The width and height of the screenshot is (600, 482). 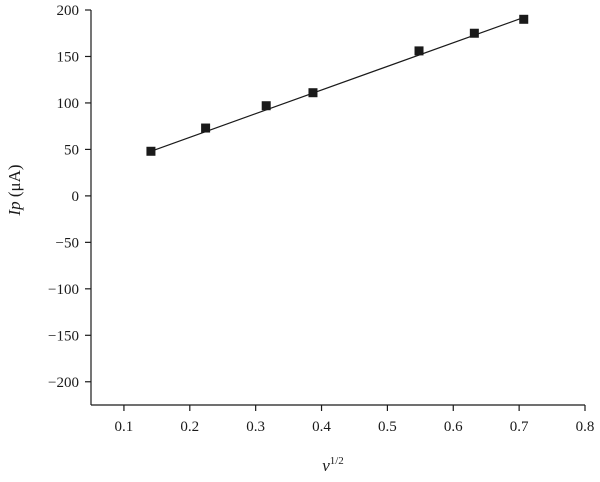 What do you see at coordinates (585, 427) in the screenshot?
I see `x-tick-label: 0.8` at bounding box center [585, 427].